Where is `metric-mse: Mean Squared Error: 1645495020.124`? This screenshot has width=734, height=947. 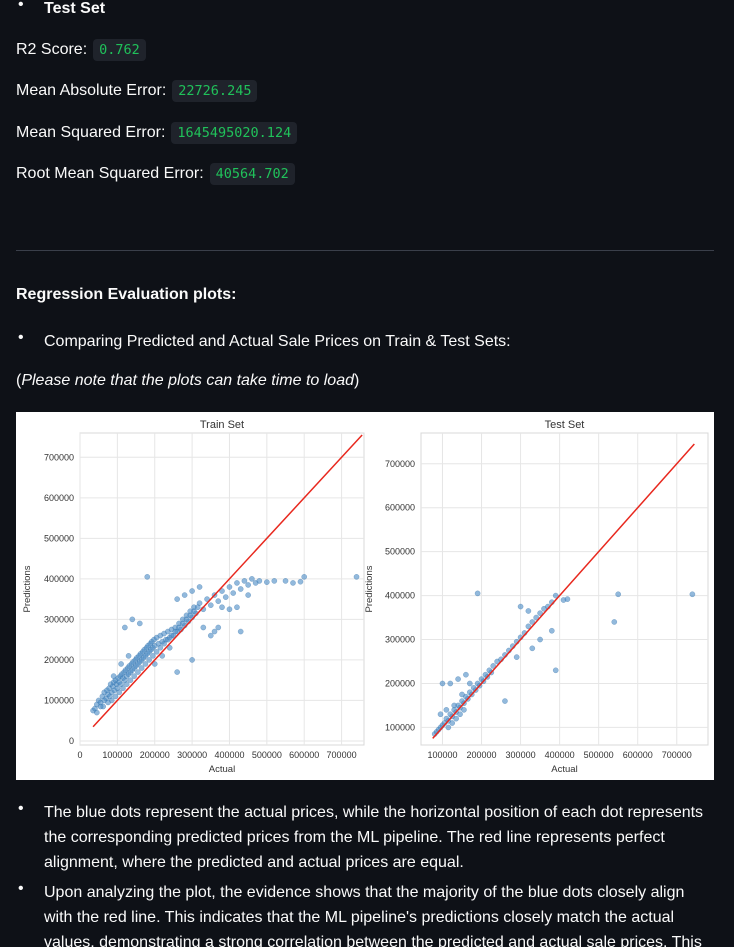 metric-mse: Mean Squared Error: 1645495020.124 is located at coordinates (157, 133).